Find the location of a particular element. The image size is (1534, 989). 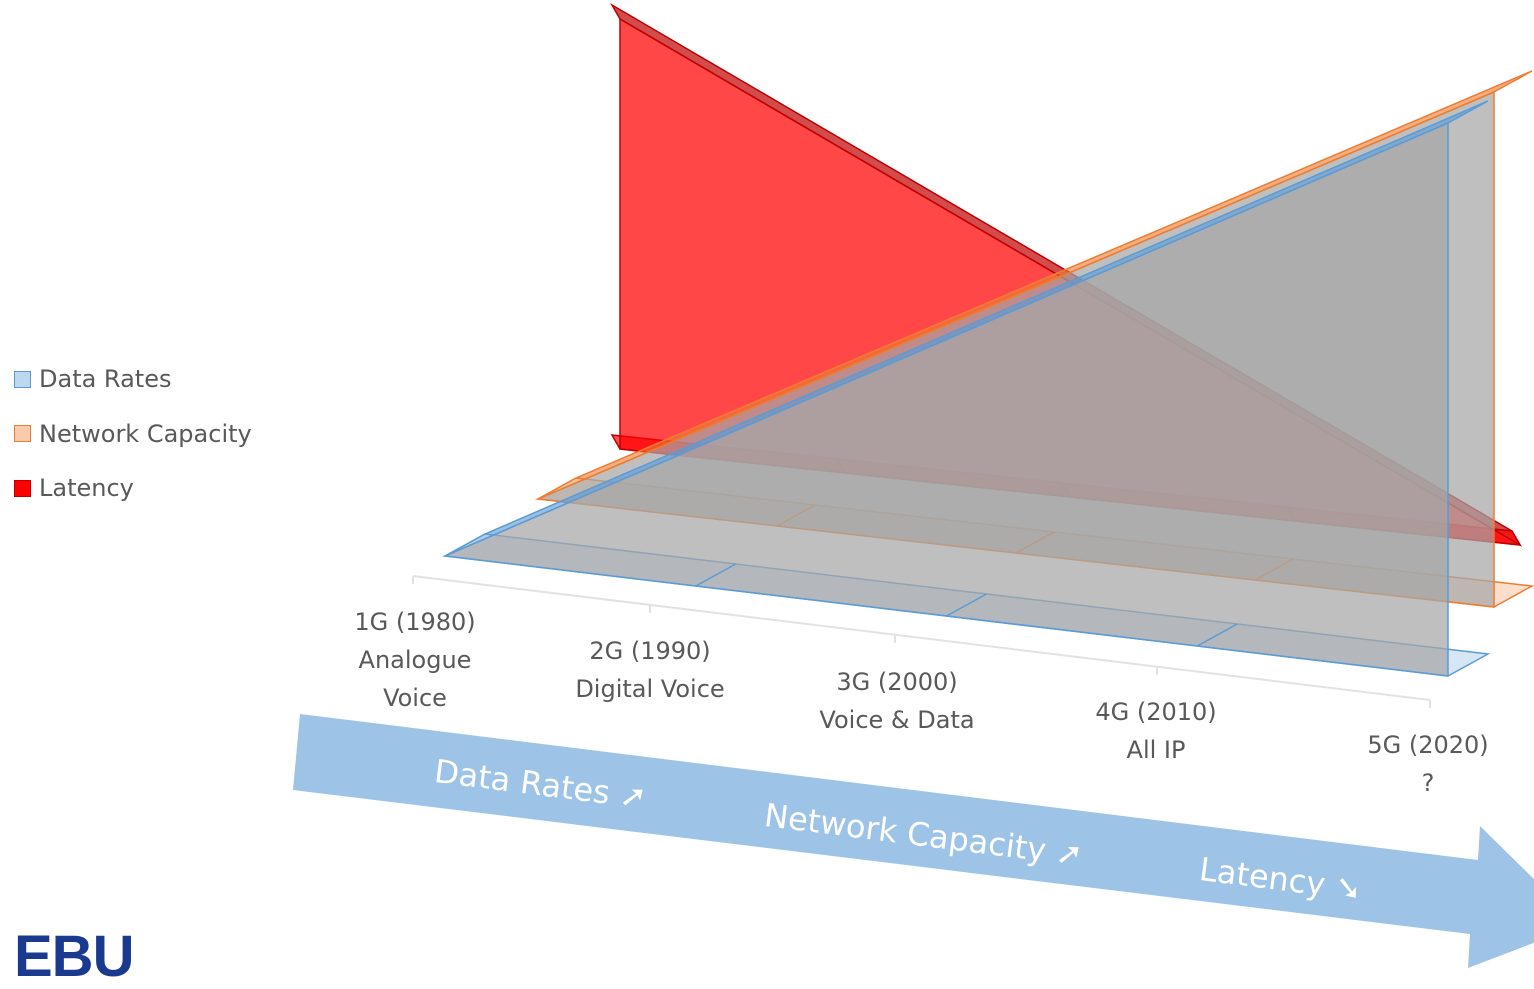

legend-swatch-network-capacity is located at coordinates (22, 433).